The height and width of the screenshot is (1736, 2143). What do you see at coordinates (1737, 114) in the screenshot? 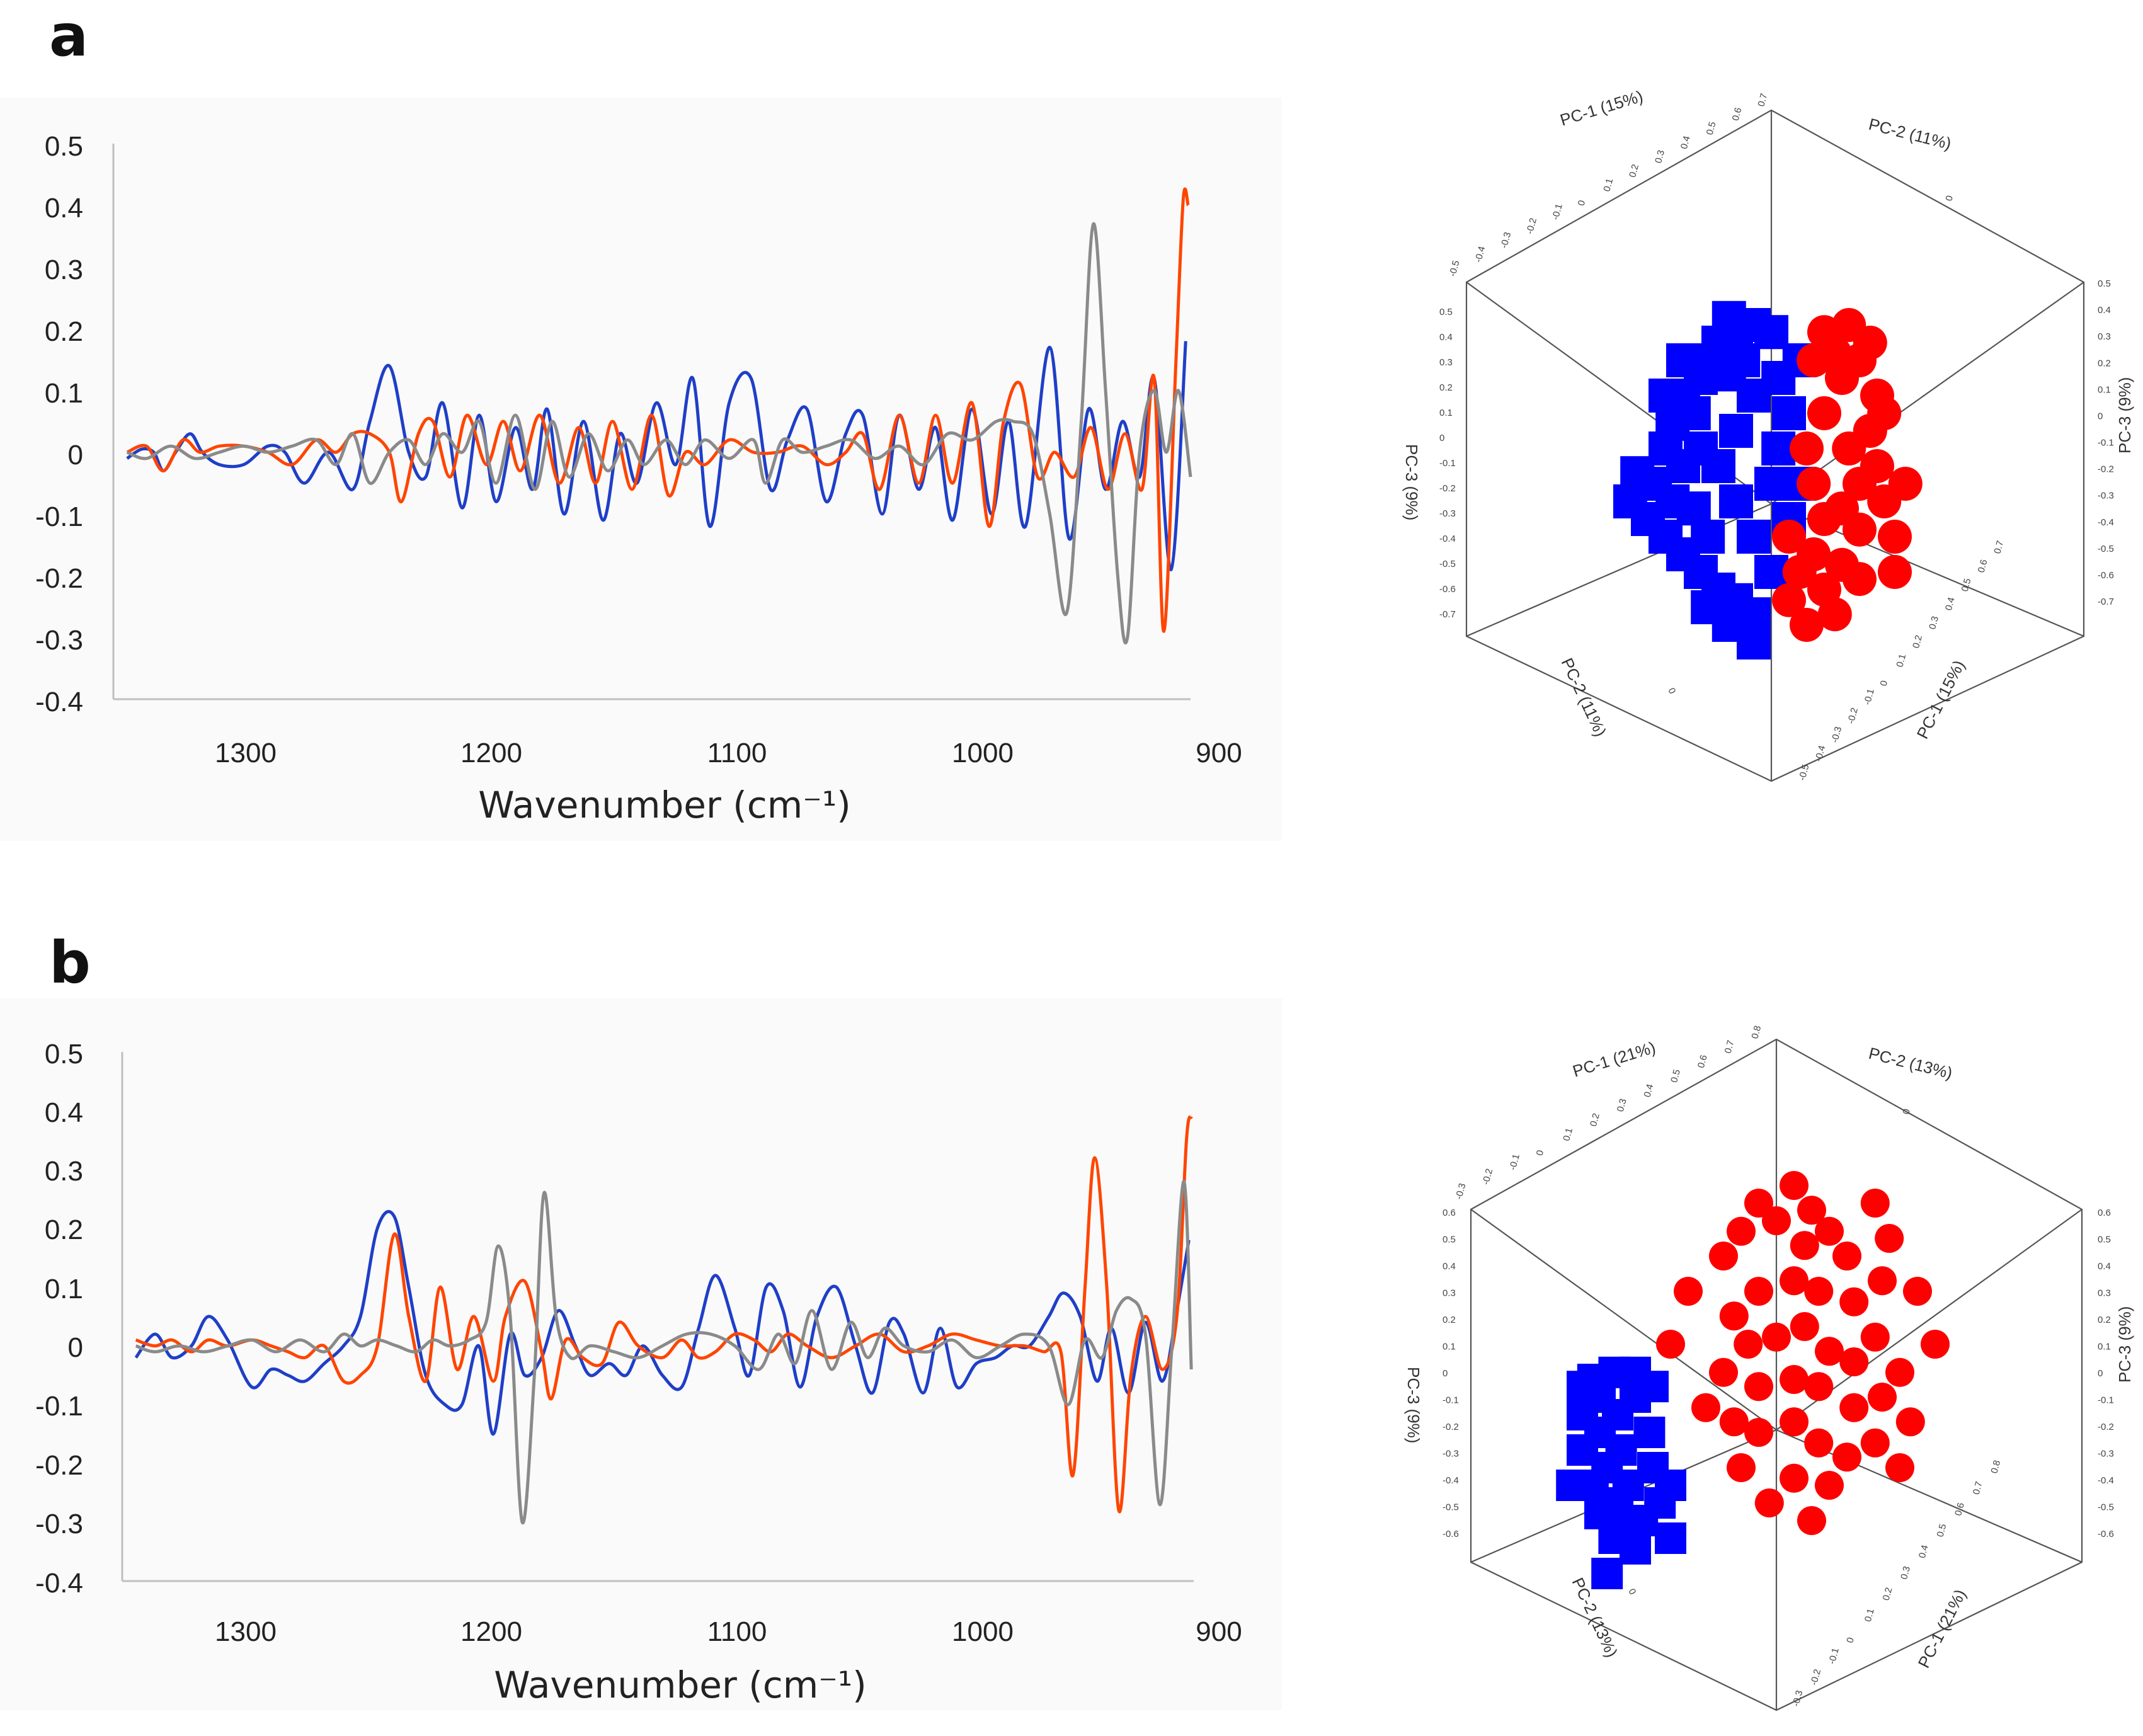
I see `pc1-top-tick: 0.6` at bounding box center [1737, 114].